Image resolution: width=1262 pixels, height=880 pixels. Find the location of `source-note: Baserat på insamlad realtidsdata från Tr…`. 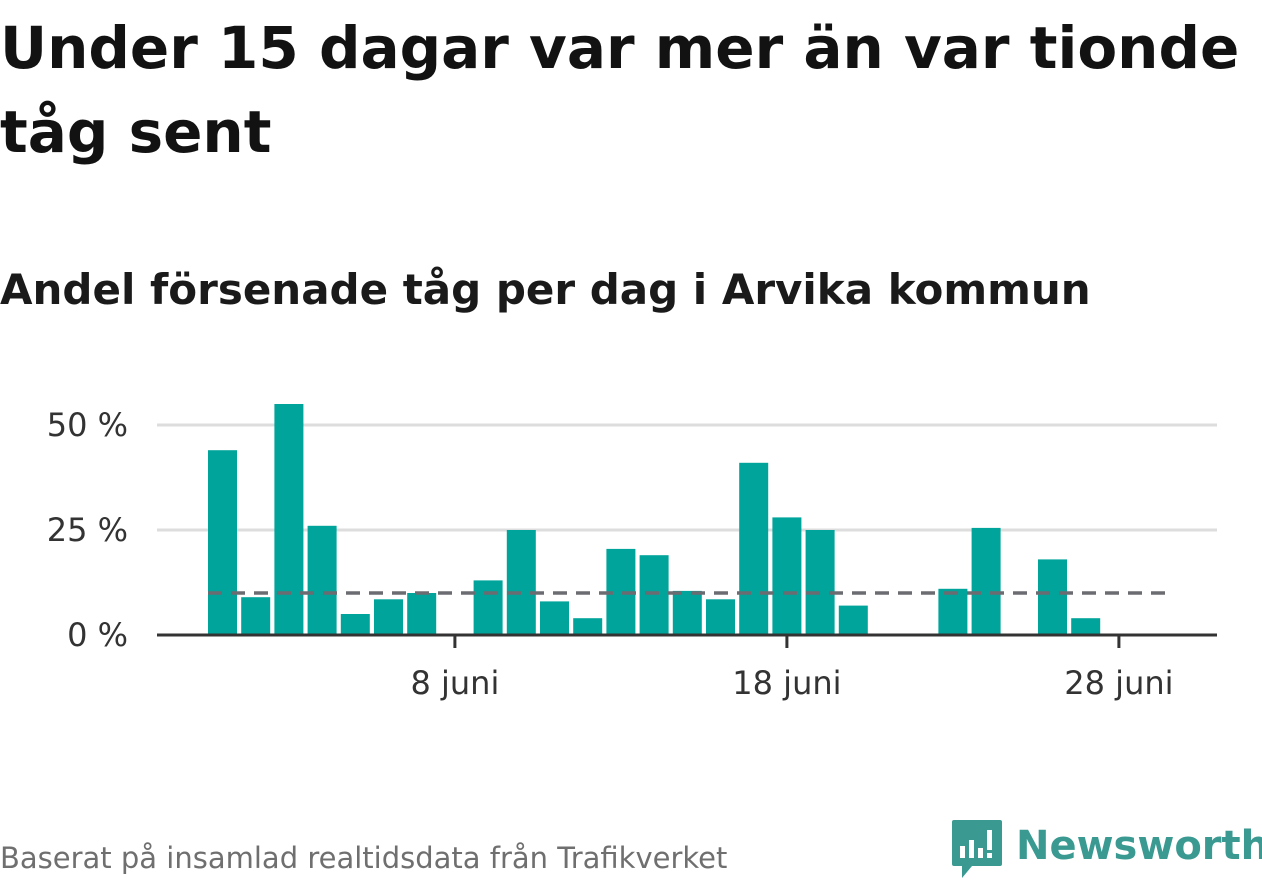

source-note: Baserat på insamlad realtidsdata från Tr… is located at coordinates (364, 858).